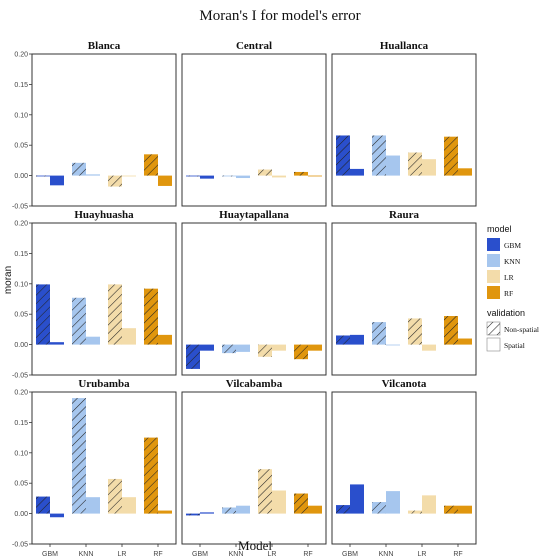 The height and width of the screenshot is (557, 550). Describe the element at coordinates (429, 347) in the screenshot. I see `bar-raura-lr-spatial` at that location.